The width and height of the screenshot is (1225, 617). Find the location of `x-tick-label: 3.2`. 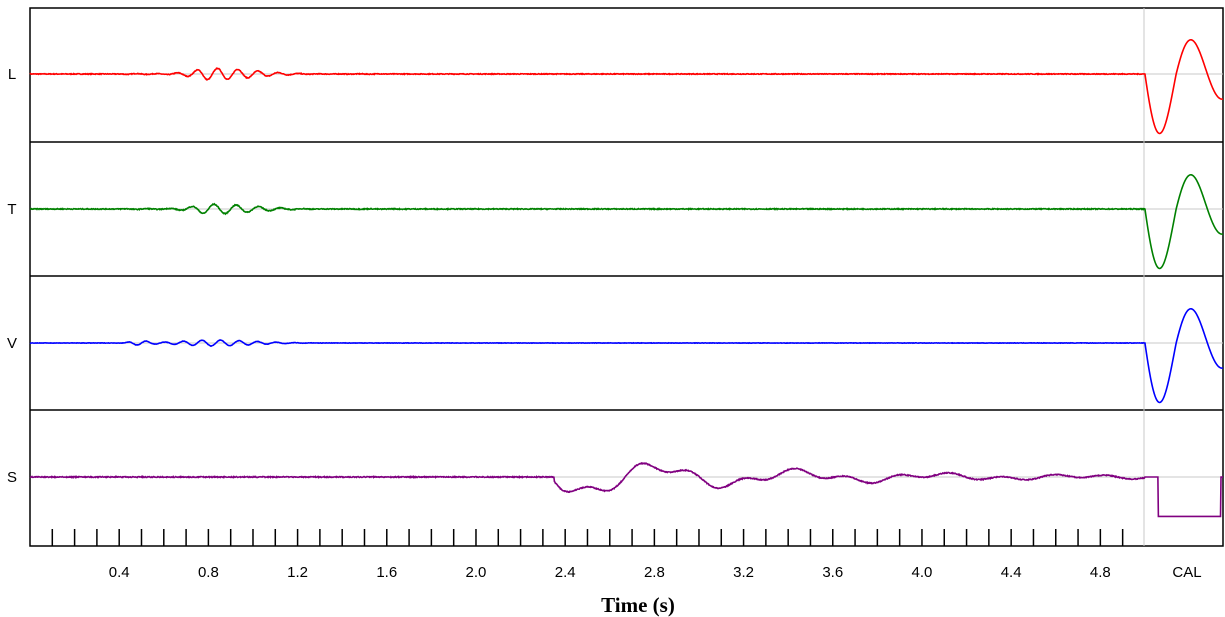

x-tick-label: 3.2 is located at coordinates (743, 572).